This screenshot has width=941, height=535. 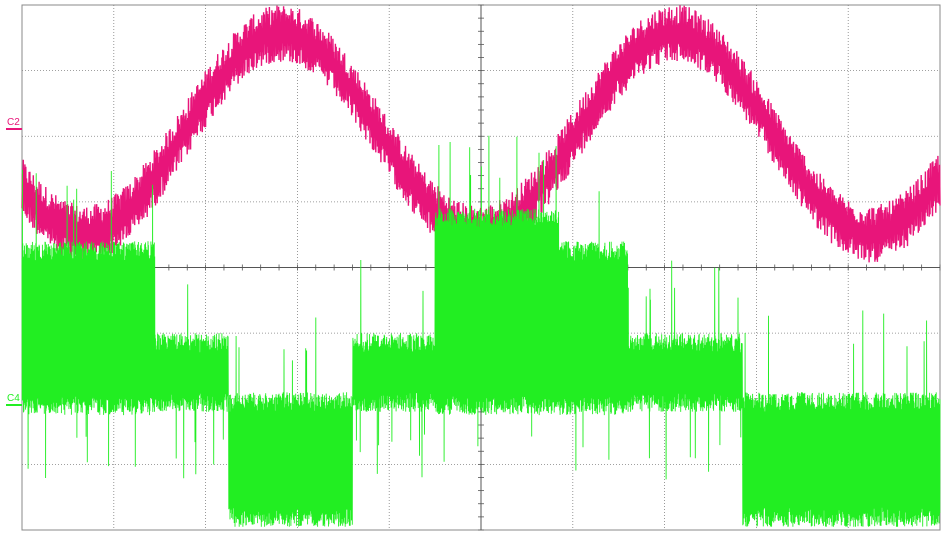 I want to click on channel-marker-c4, so click(x=14, y=405).